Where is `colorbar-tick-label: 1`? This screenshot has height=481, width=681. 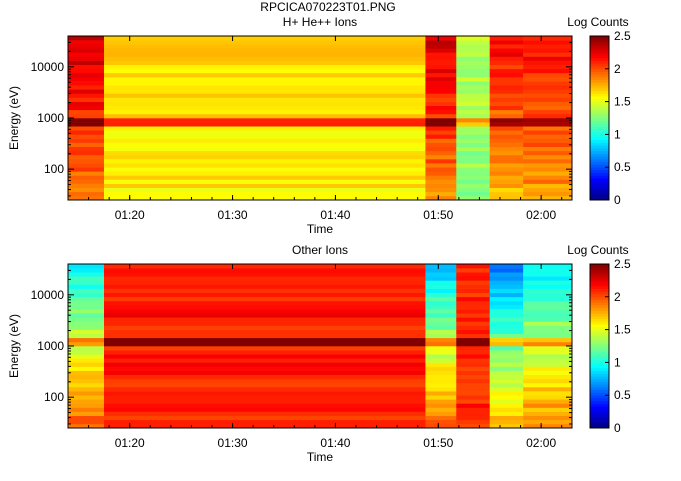
colorbar-tick-label: 1 is located at coordinates (617, 362).